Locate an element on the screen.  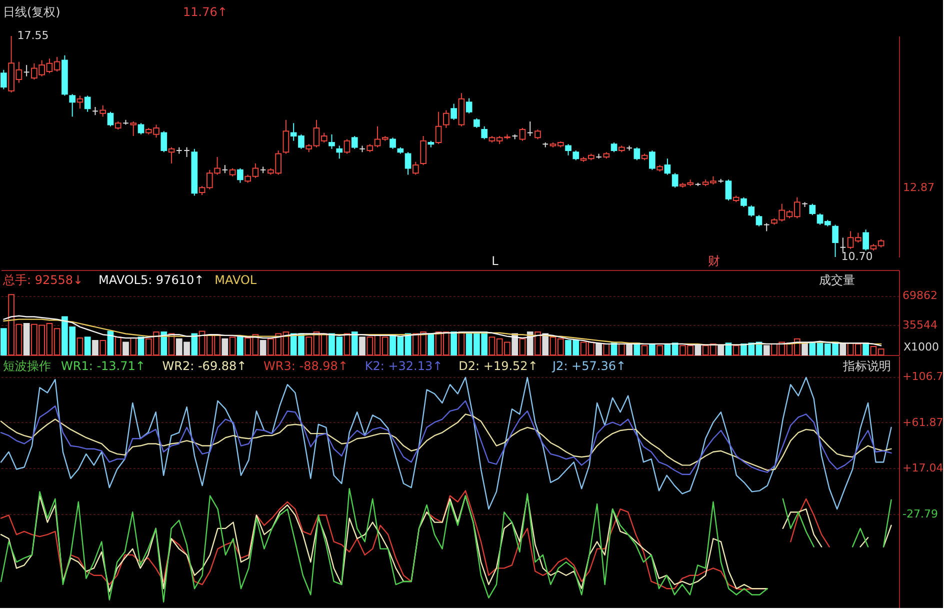
text: WR3: -88.98↑ is located at coordinates (306, 366).